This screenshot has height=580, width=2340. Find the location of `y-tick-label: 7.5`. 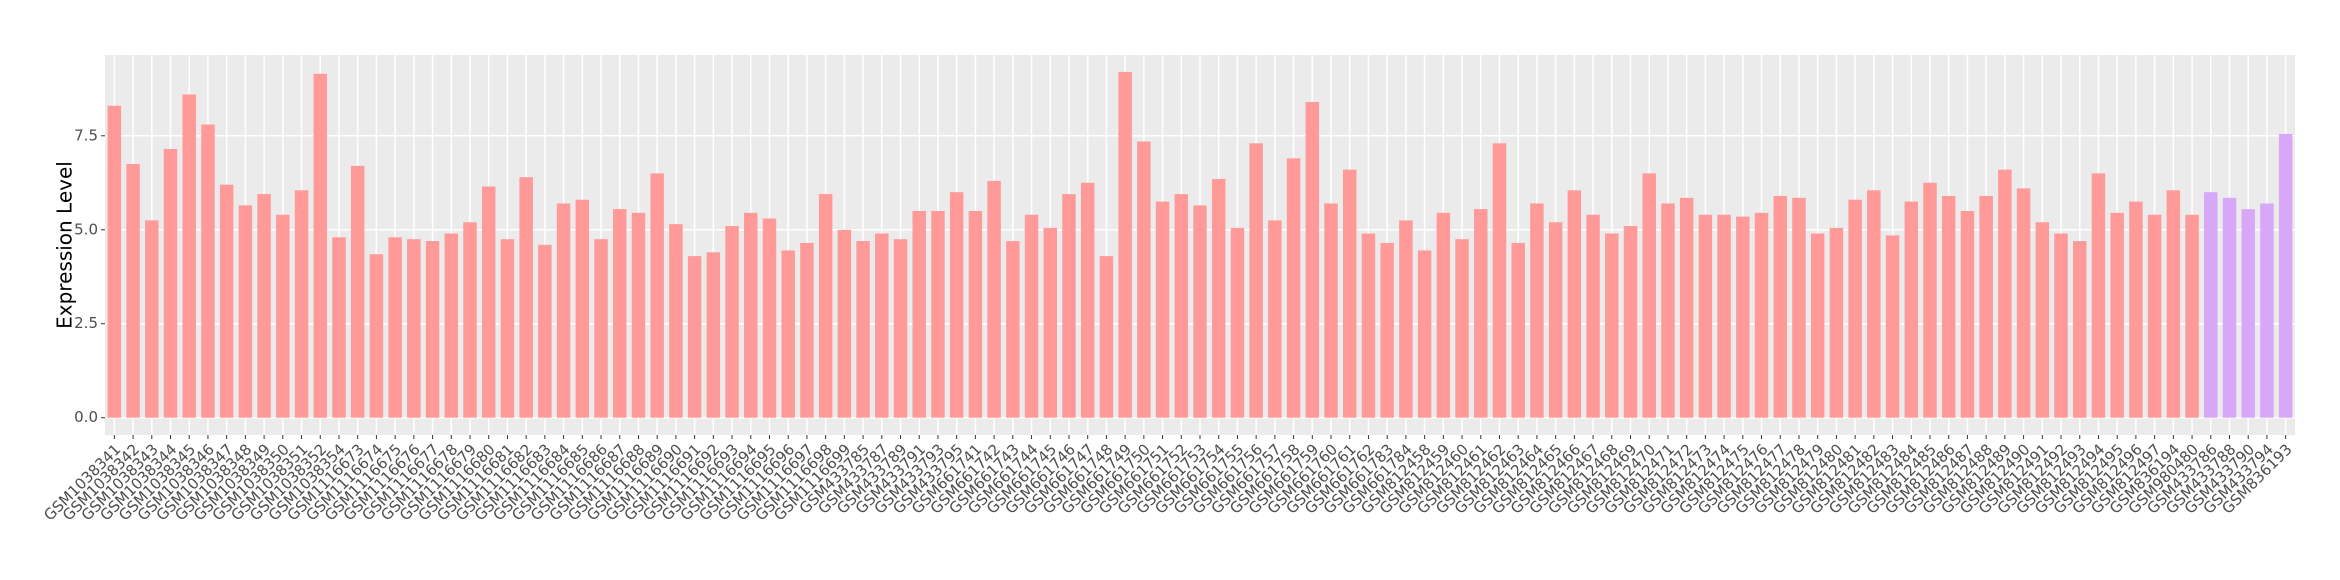

y-tick-label: 7.5 is located at coordinates (86, 135).